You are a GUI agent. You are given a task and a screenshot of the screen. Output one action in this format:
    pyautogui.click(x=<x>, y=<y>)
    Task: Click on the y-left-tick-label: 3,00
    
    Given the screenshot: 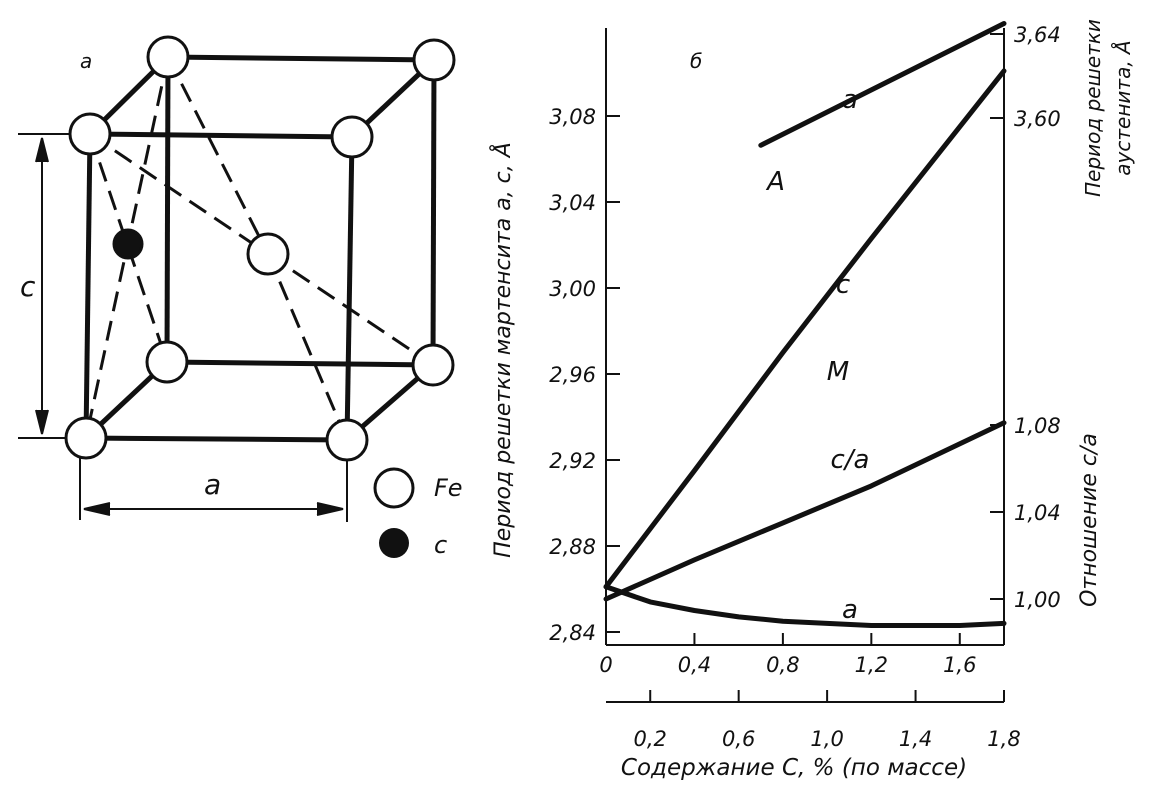 What is the action you would take?
    pyautogui.click(x=572, y=289)
    